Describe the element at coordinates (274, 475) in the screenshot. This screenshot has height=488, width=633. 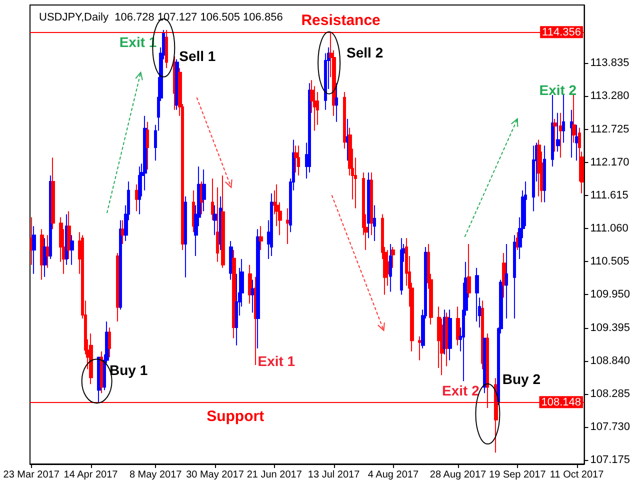
I see `x-tick-label: 21 Jun 2017` at that location.